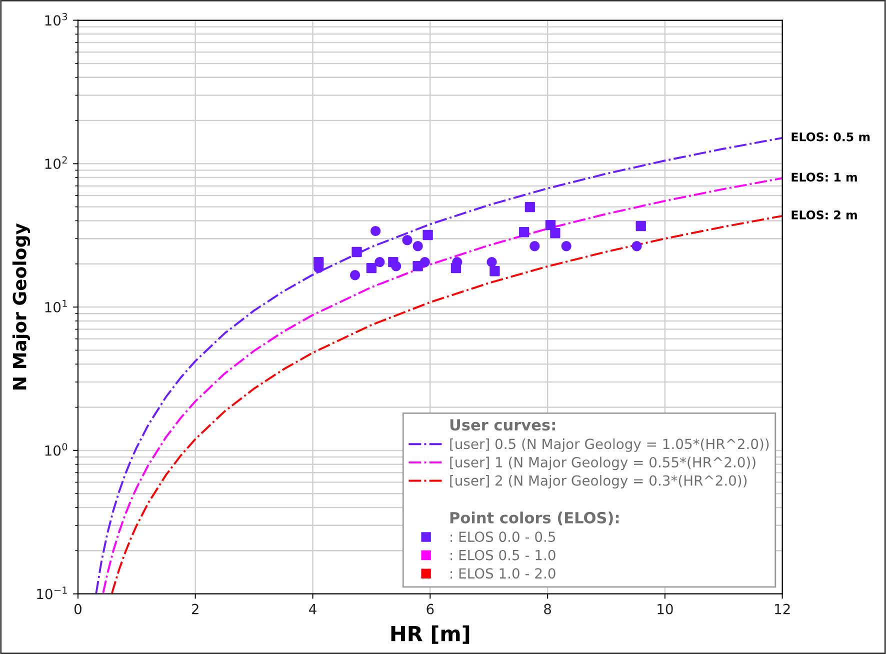 The image size is (886, 654). What do you see at coordinates (503, 573) in the screenshot?
I see `legend-label: : ELOS 1.0 - 2.0` at bounding box center [503, 573].